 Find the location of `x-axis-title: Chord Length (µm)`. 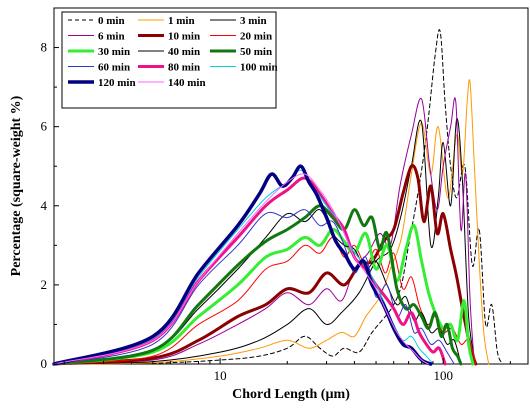

x-axis-title: Chord Length (µm) is located at coordinates (291, 394).